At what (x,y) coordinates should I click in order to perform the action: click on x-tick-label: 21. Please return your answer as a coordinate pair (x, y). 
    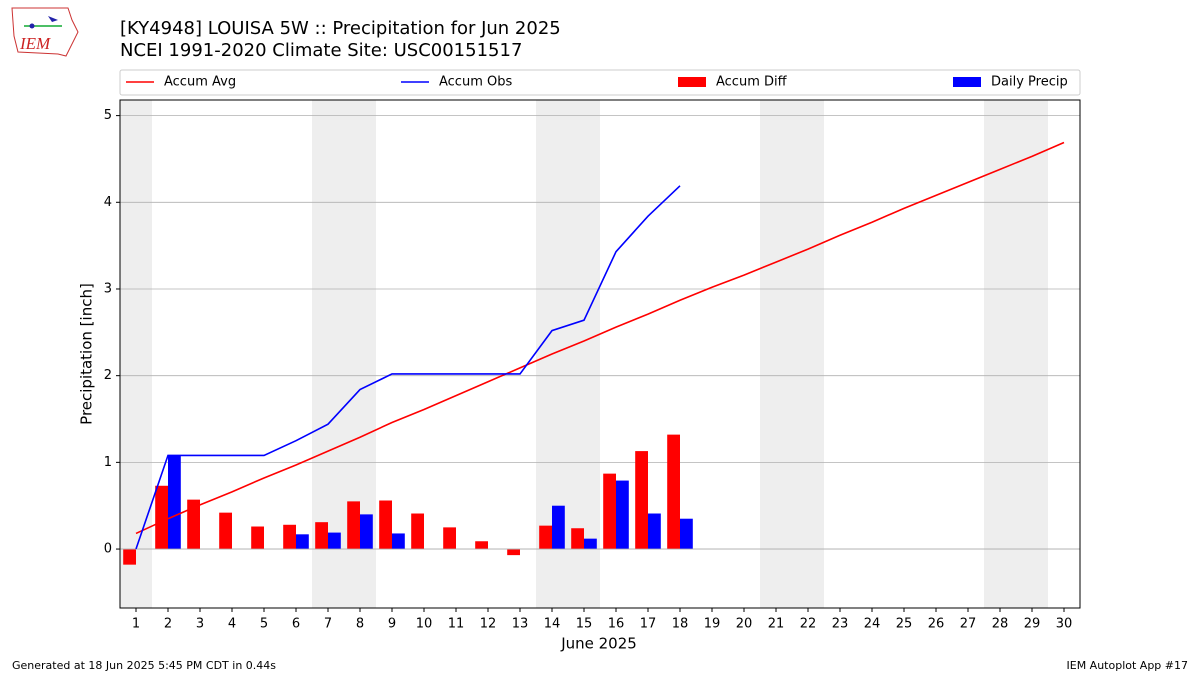
    Looking at the image, I should click on (776, 624).